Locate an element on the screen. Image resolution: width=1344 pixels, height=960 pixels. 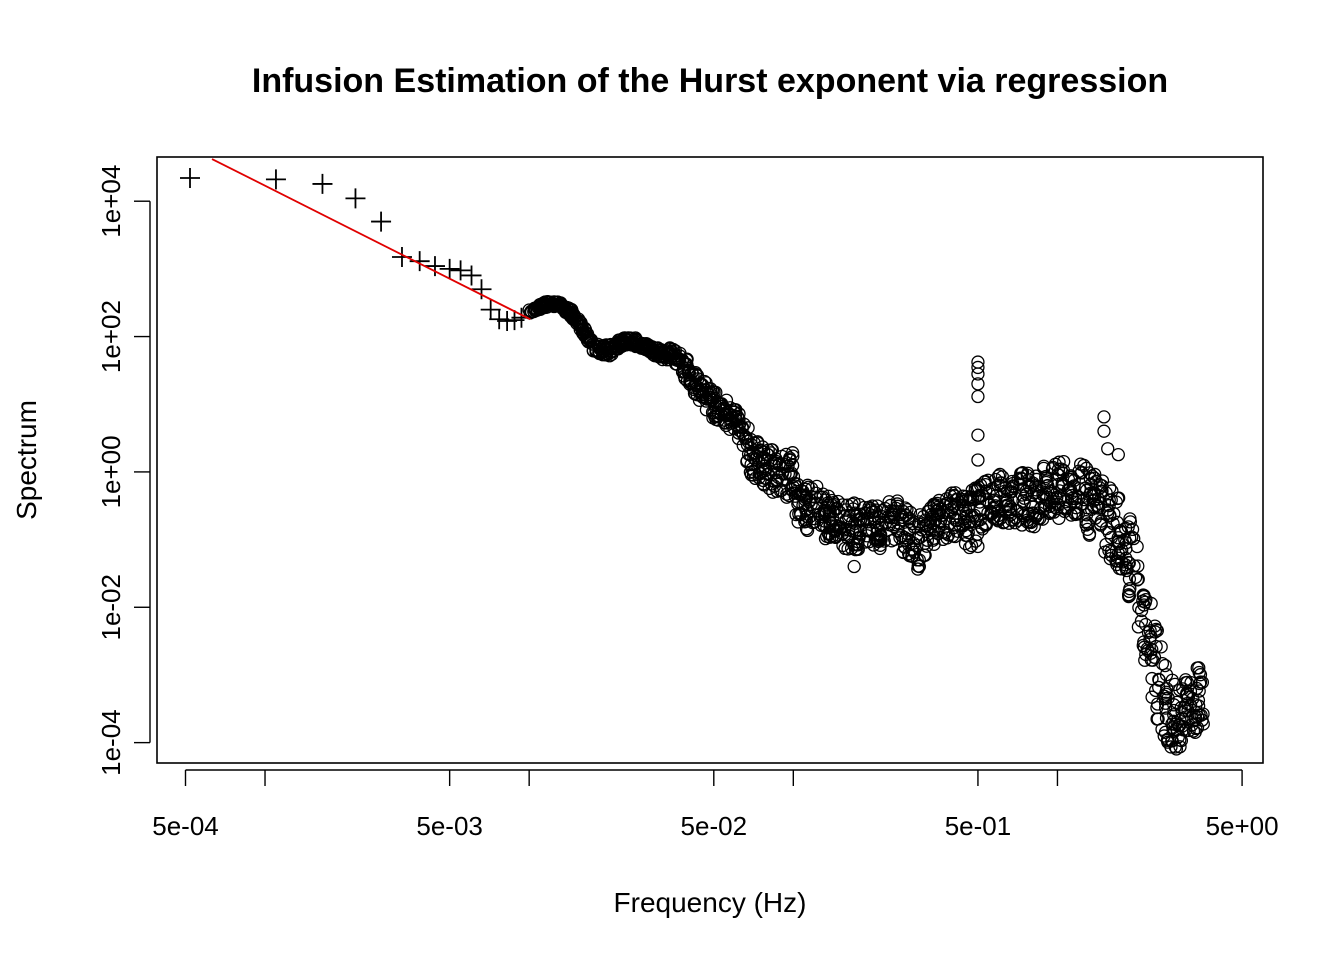
x-tick-label: 5e-01 is located at coordinates (978, 826).